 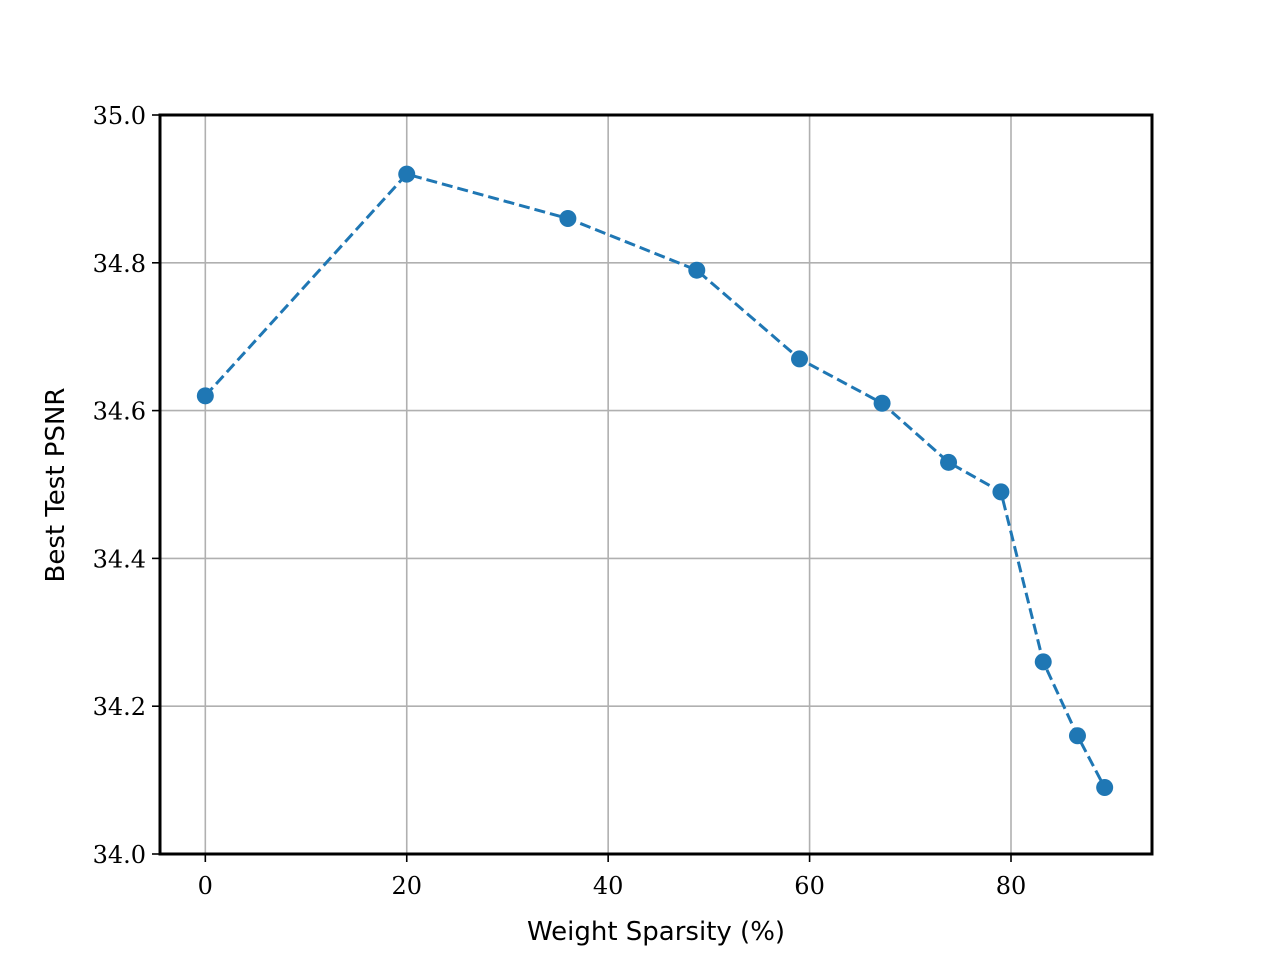 I want to click on x-axis-label: Weight Sparsity (%), so click(x=656, y=932).